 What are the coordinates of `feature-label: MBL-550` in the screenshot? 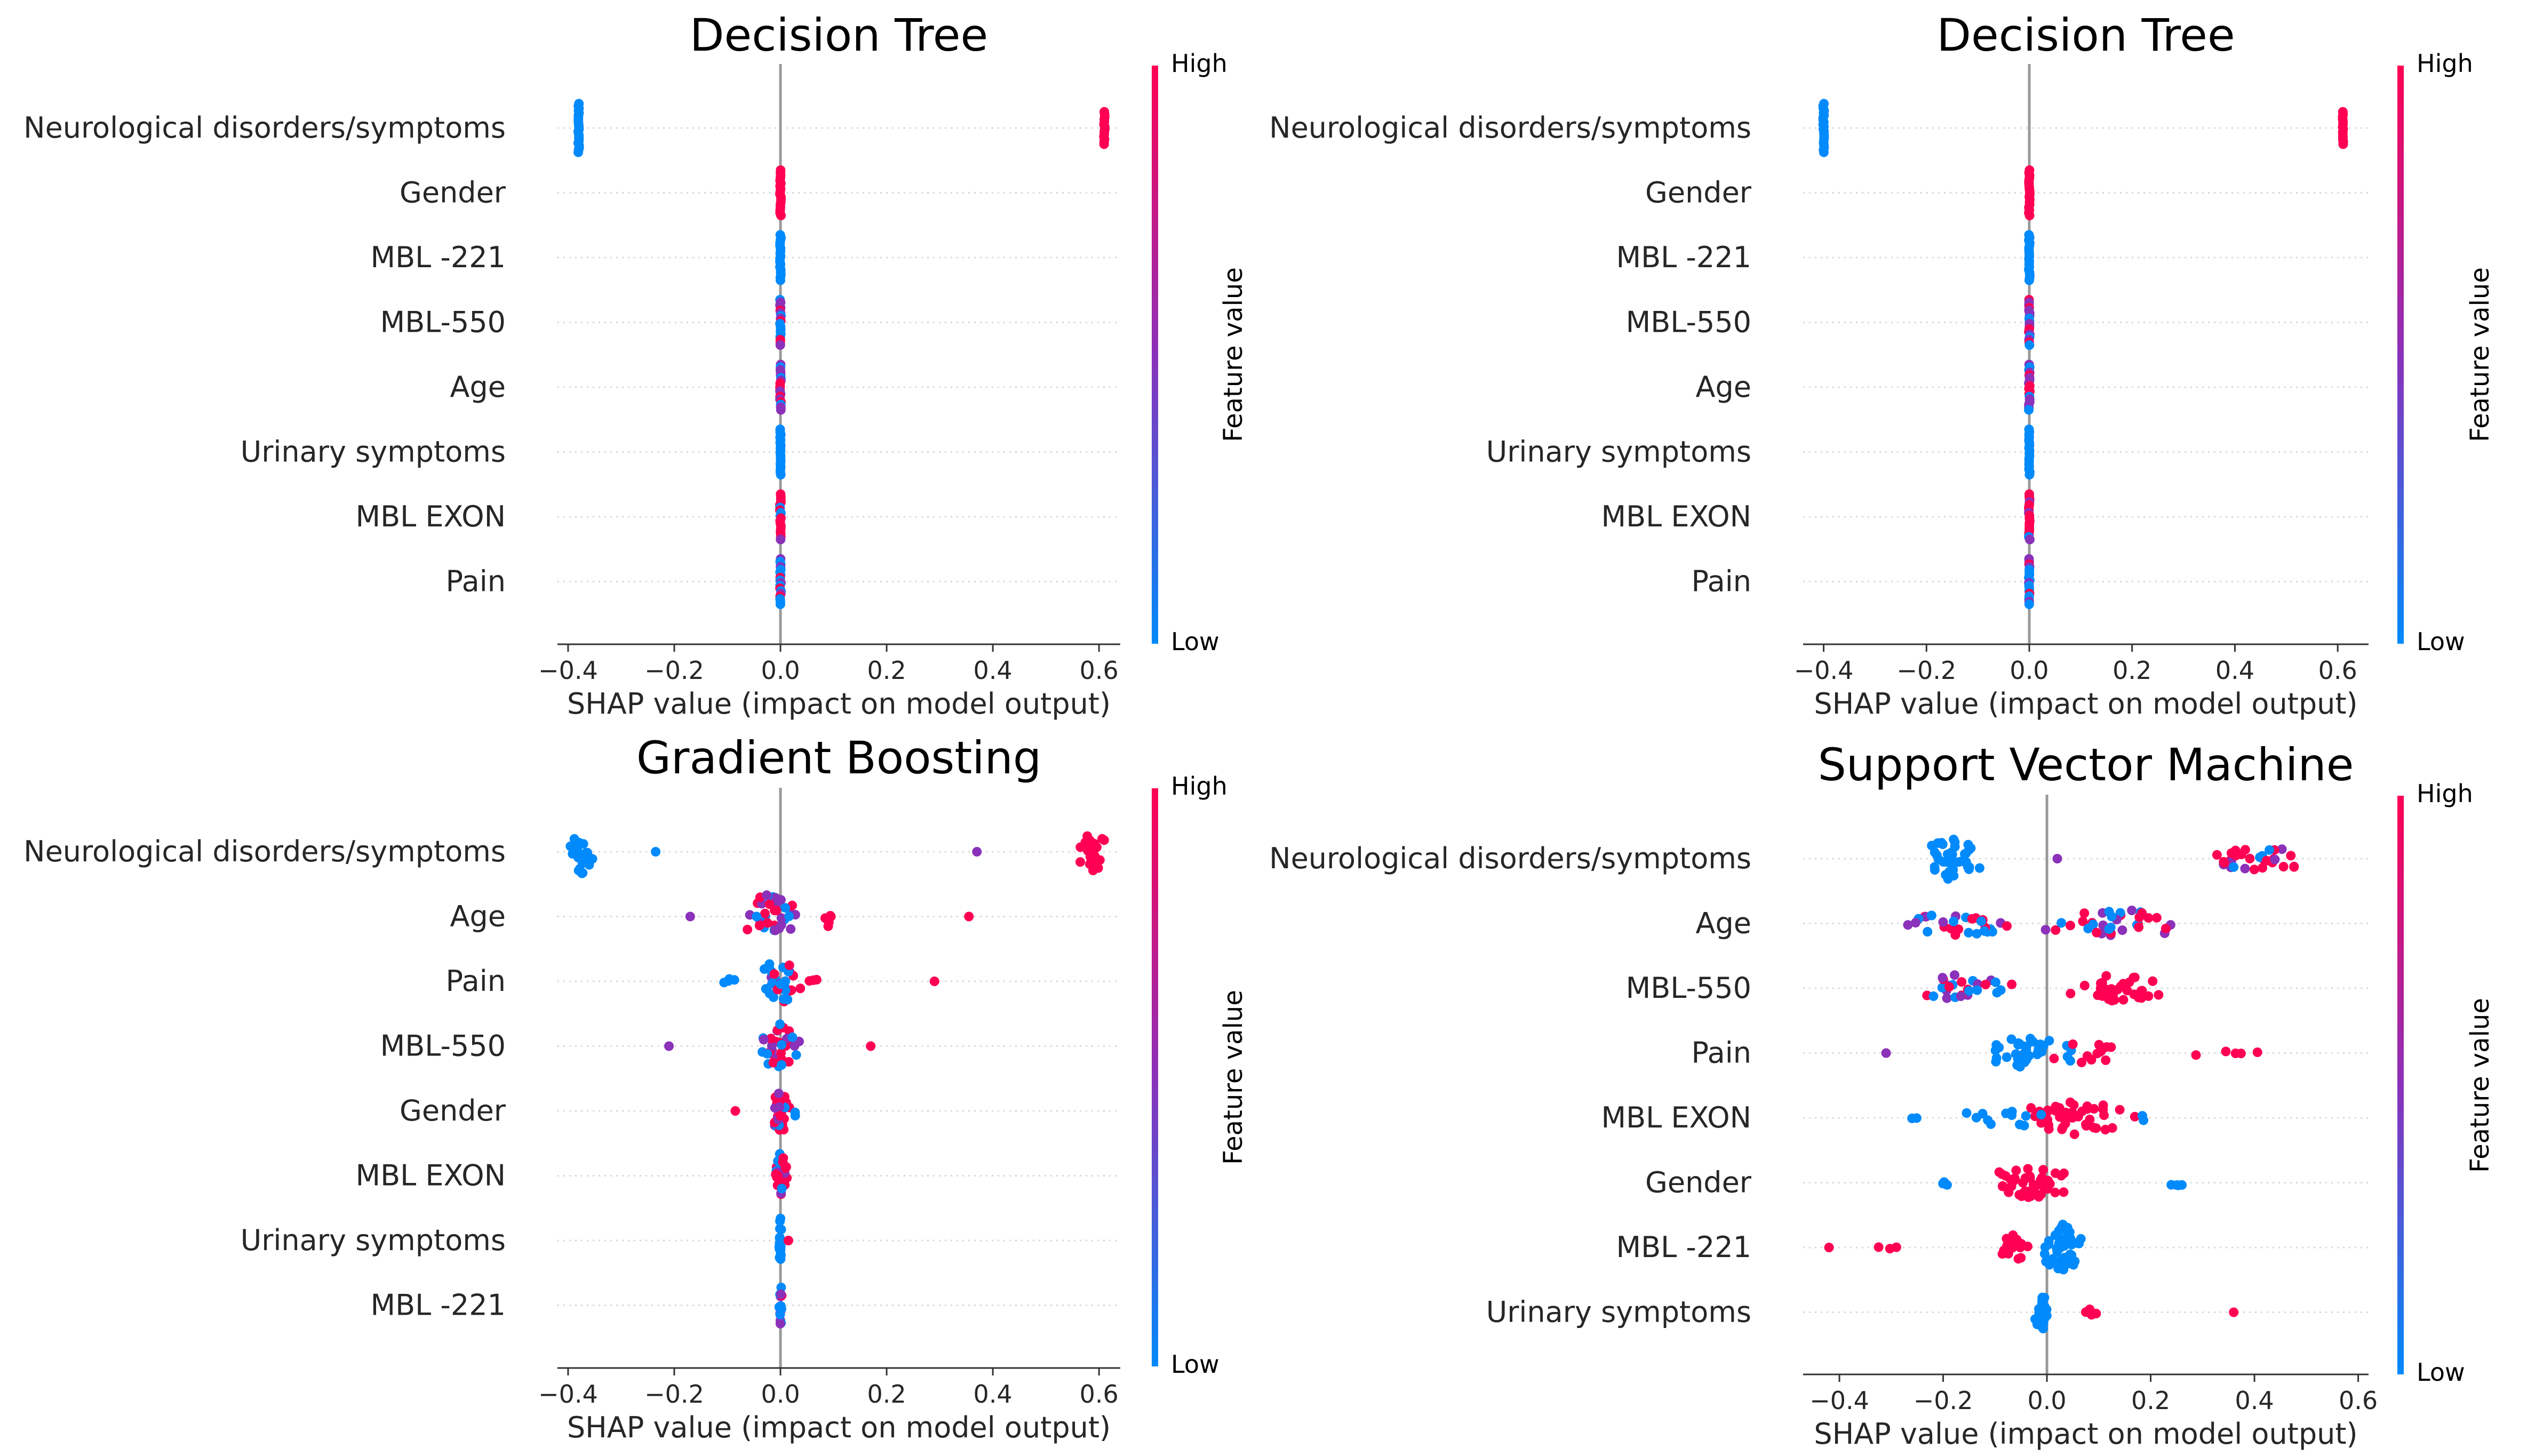 It's located at (1688, 988).